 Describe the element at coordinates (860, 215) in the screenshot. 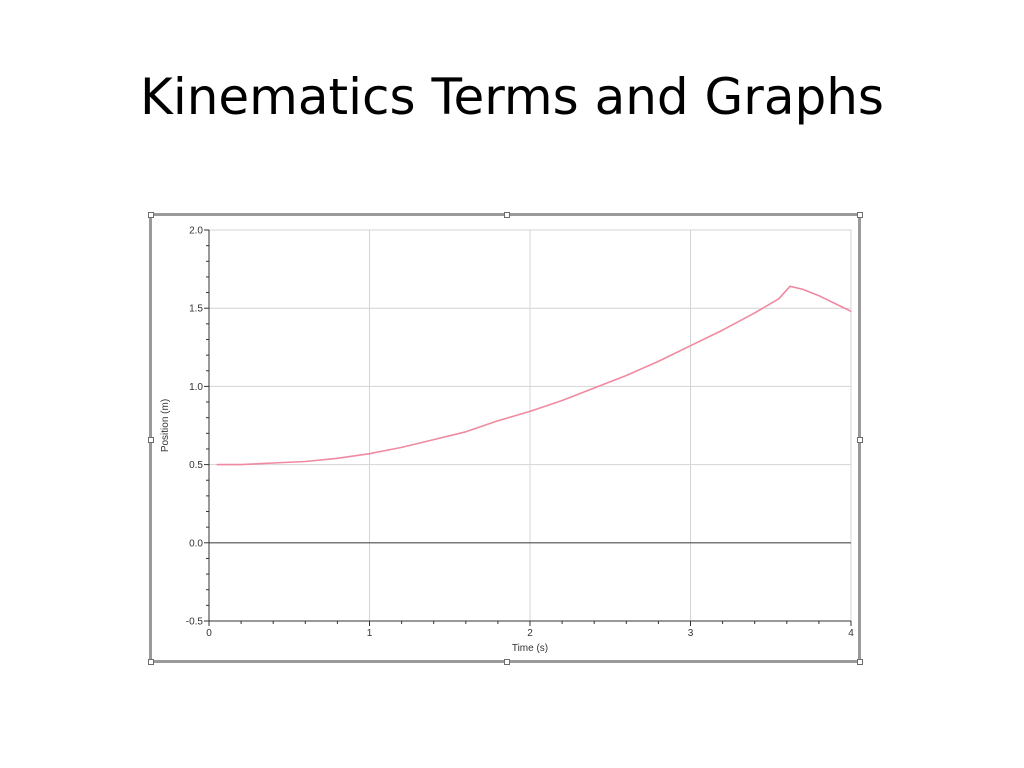

I see `resize-handle-top-right` at that location.